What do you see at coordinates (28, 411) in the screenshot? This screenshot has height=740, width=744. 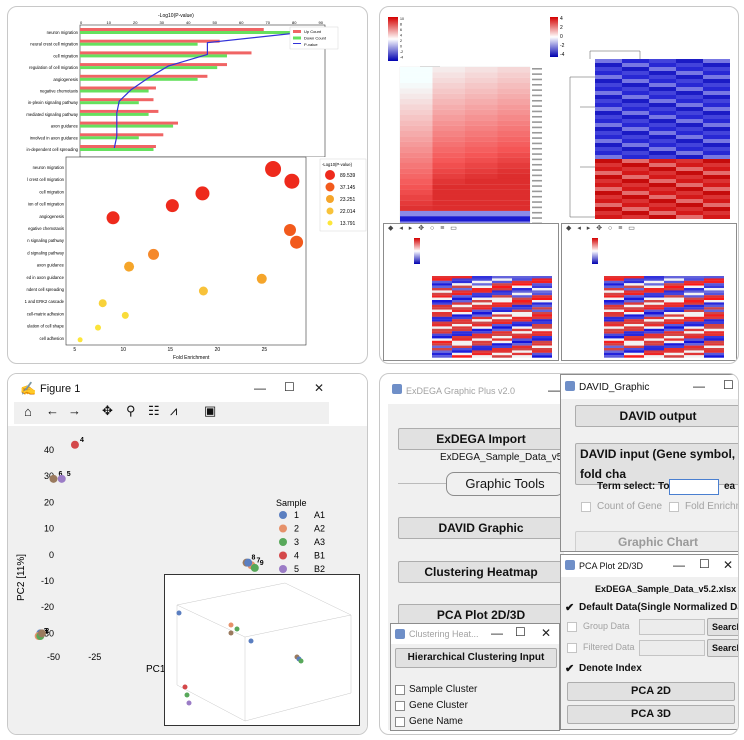 I see `home-icon: ⌂` at bounding box center [28, 411].